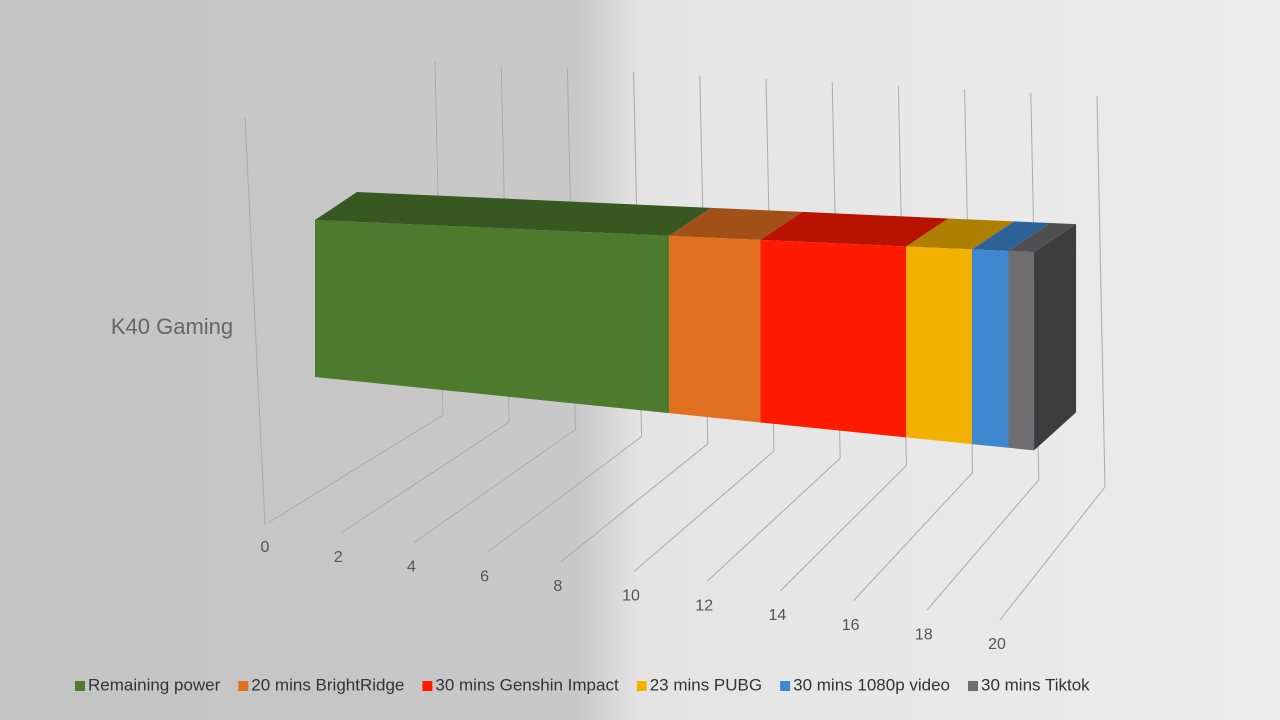 The width and height of the screenshot is (1280, 720). What do you see at coordinates (338, 557) in the screenshot?
I see `x-tick-label: 2` at bounding box center [338, 557].